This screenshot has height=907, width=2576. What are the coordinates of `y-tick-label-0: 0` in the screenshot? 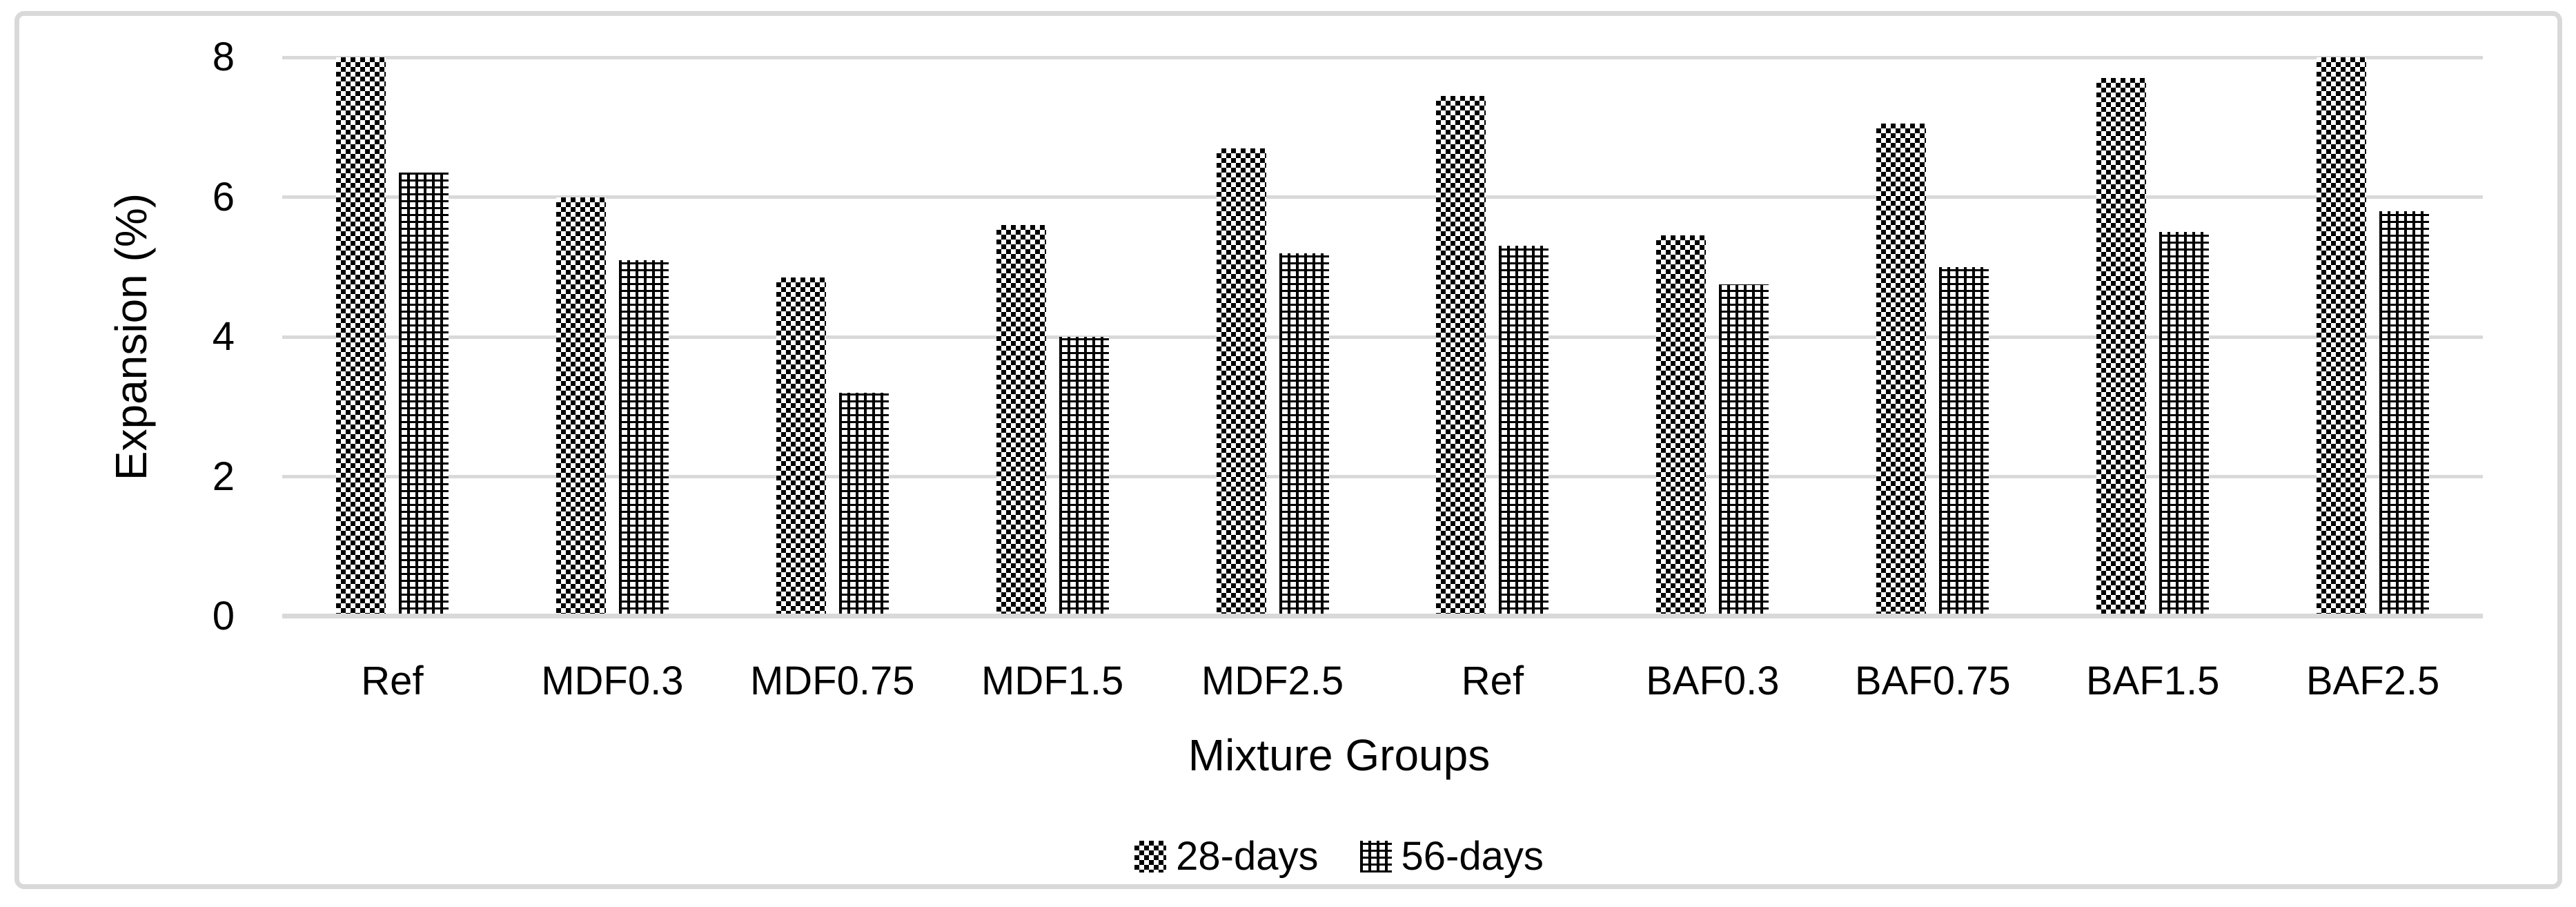 It's located at (223, 616).